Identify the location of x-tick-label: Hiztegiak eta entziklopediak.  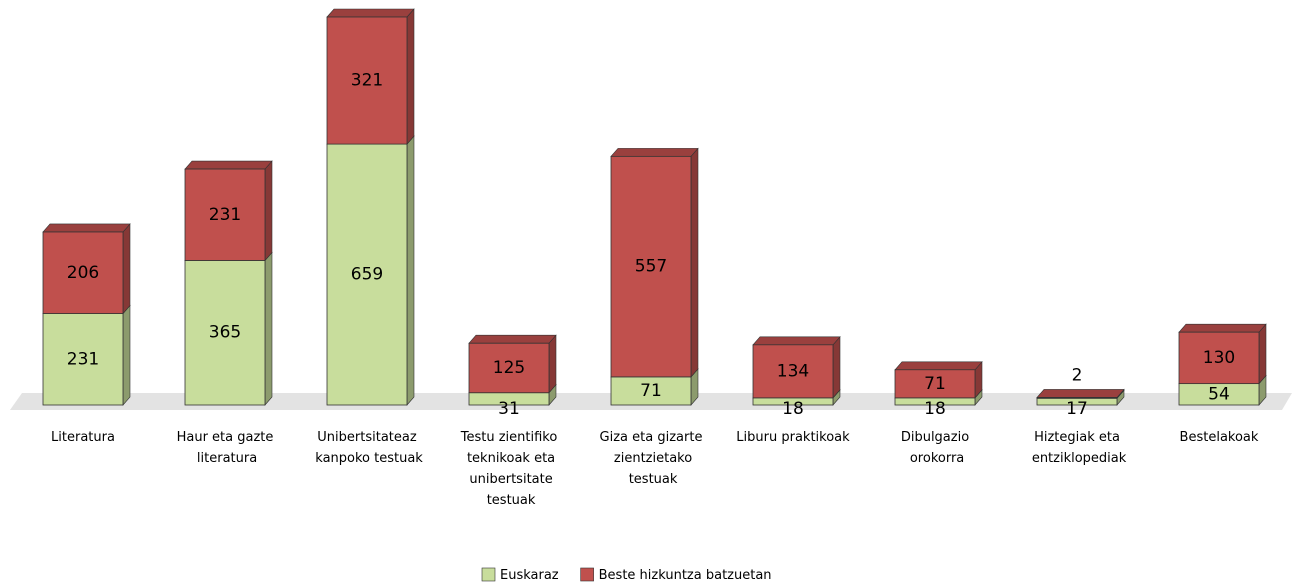
(1077, 448).